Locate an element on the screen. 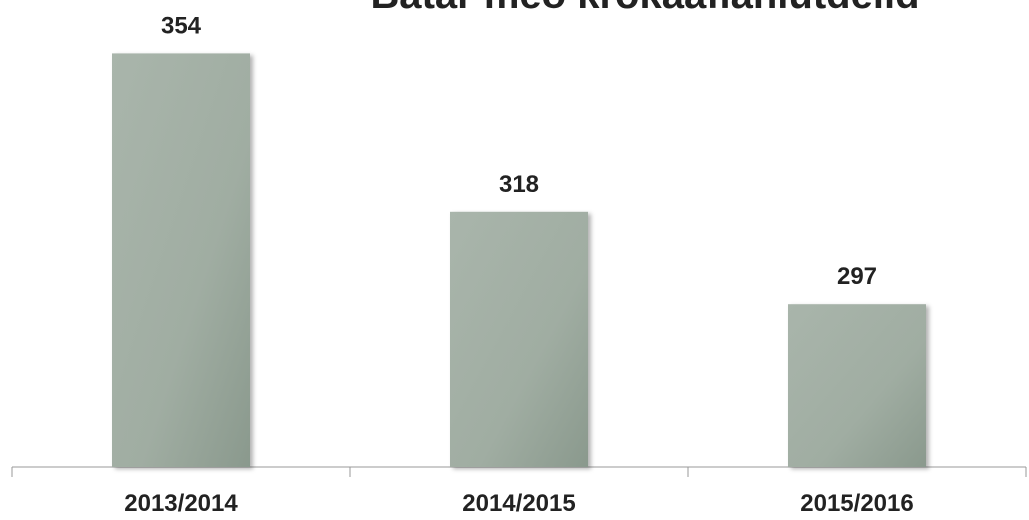 This screenshot has width=1029, height=520. x-tick-label: 2014/2015 is located at coordinates (518, 503).